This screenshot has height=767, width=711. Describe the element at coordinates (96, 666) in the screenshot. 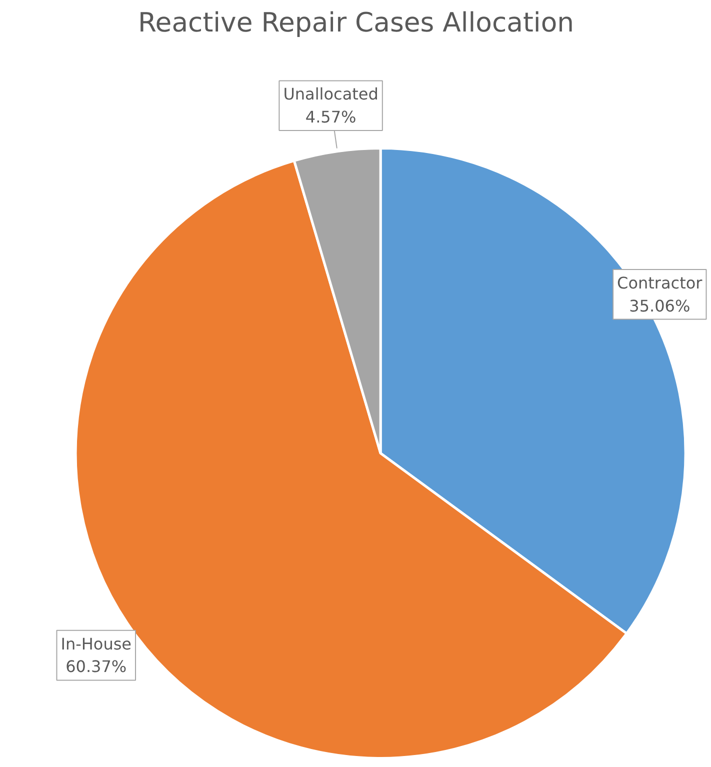

I see `data-label: 60.37%` at that location.